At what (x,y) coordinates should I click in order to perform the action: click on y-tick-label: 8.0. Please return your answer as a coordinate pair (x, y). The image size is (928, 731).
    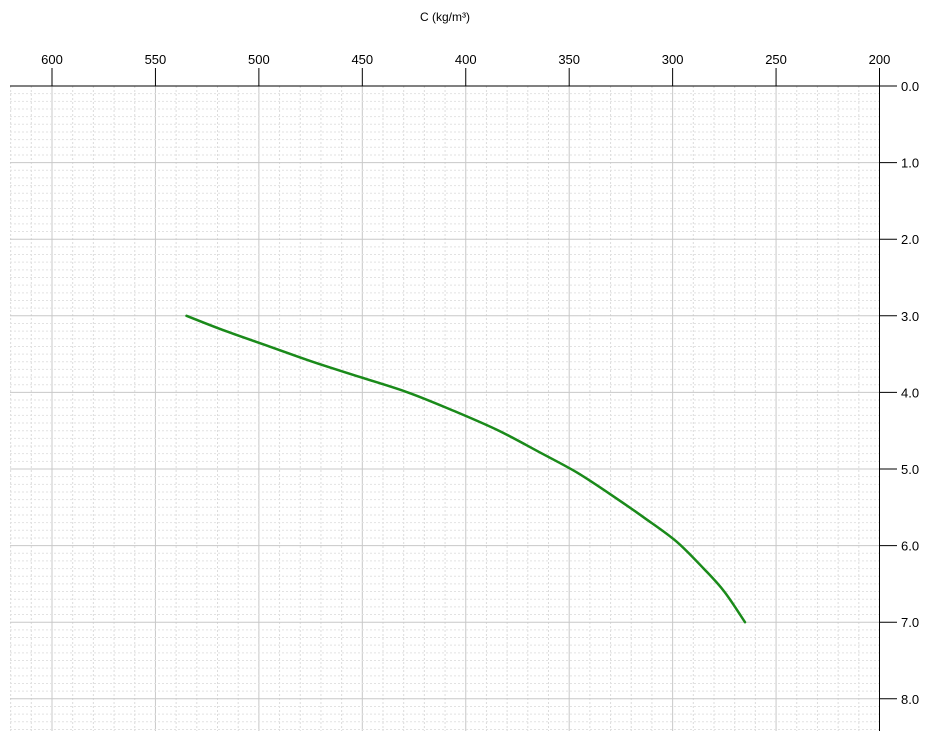
    Looking at the image, I should click on (910, 699).